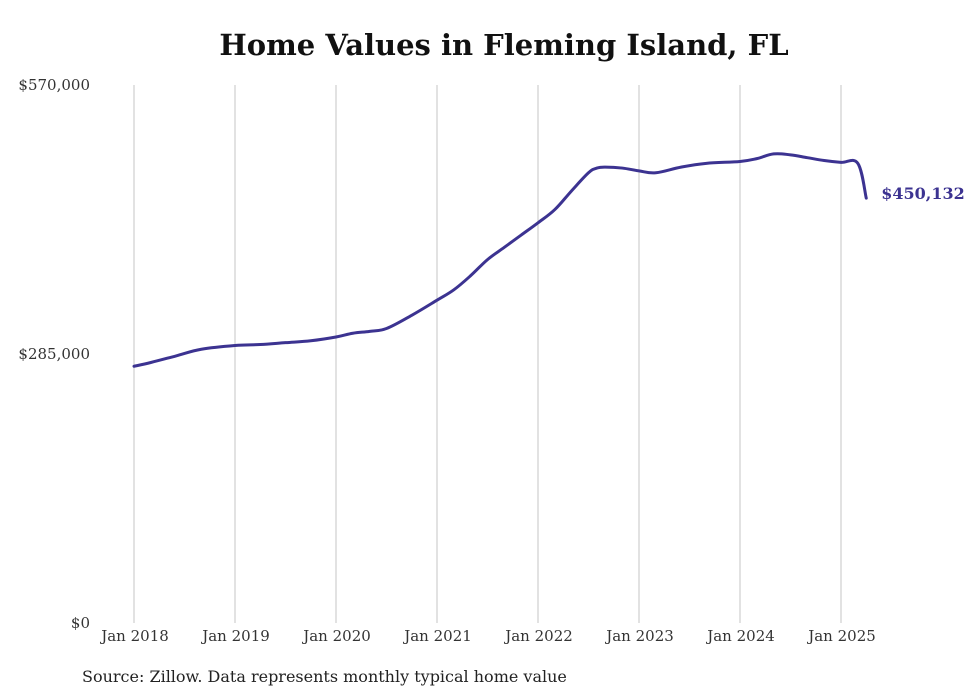 Image resolution: width=980 pixels, height=699 pixels. What do you see at coordinates (437, 636) in the screenshot?
I see `x-tick-label: Jan 2021` at bounding box center [437, 636].